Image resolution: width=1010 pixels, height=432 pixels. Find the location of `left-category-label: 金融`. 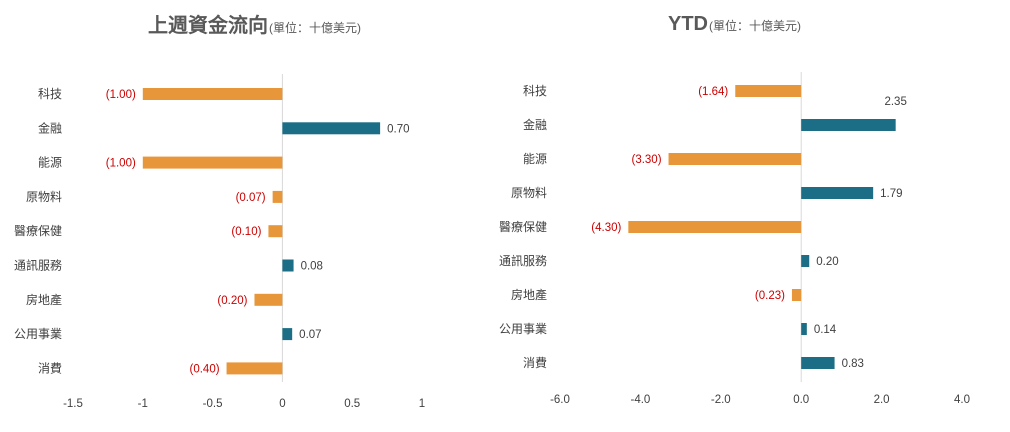

left-category-label: 金融 is located at coordinates (50, 127).